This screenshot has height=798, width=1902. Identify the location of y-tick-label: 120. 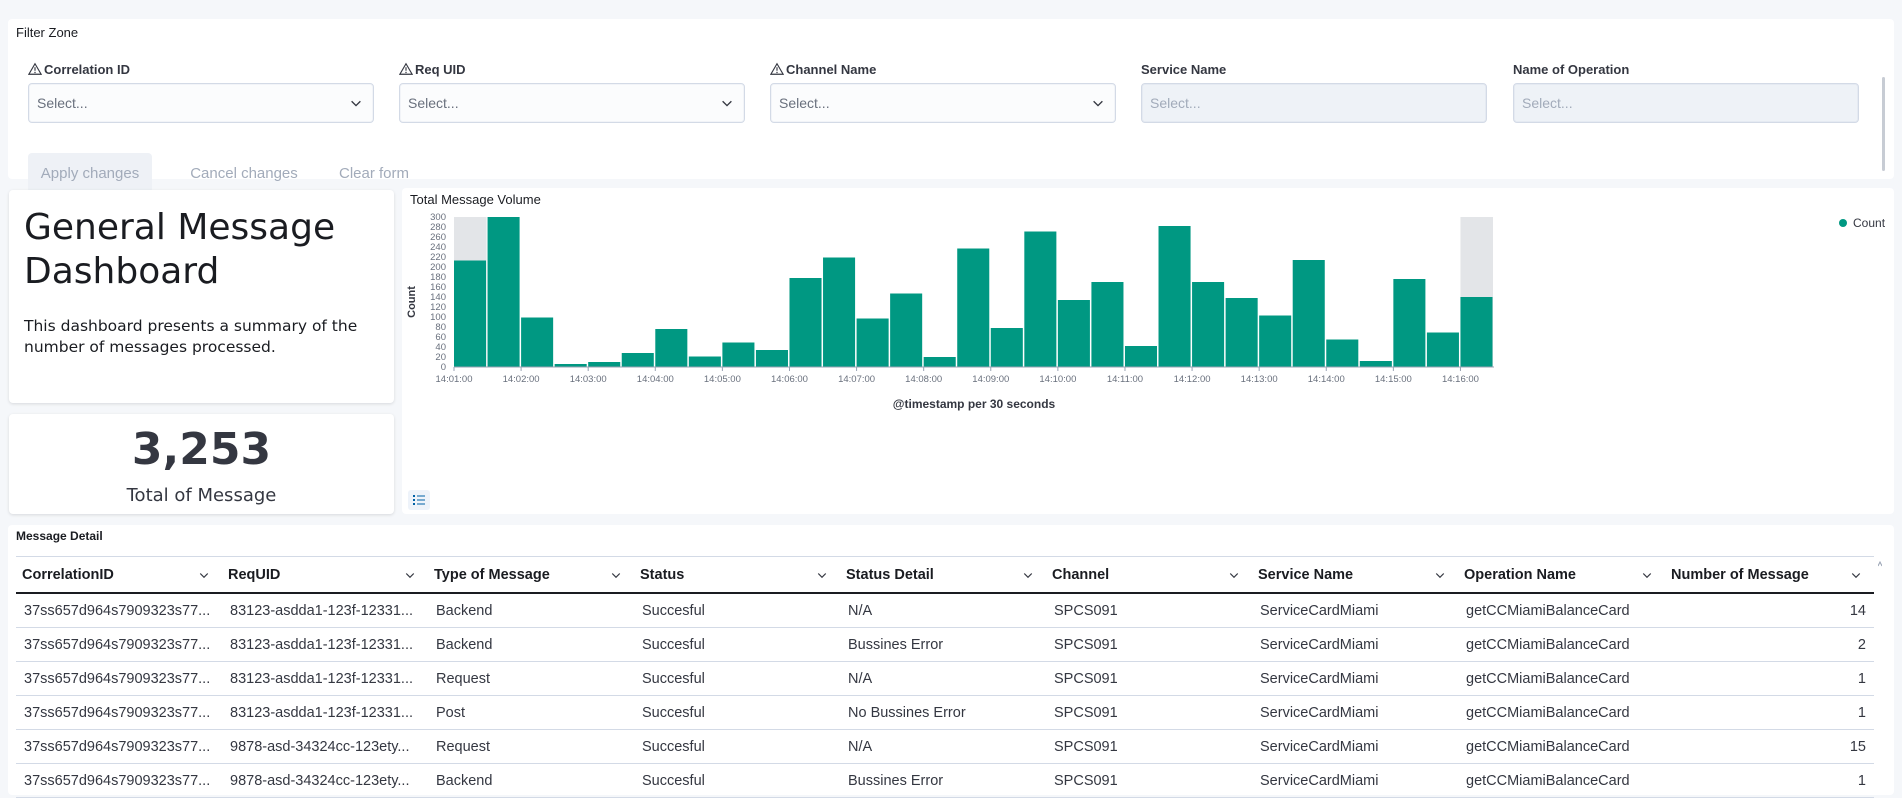
(438, 307).